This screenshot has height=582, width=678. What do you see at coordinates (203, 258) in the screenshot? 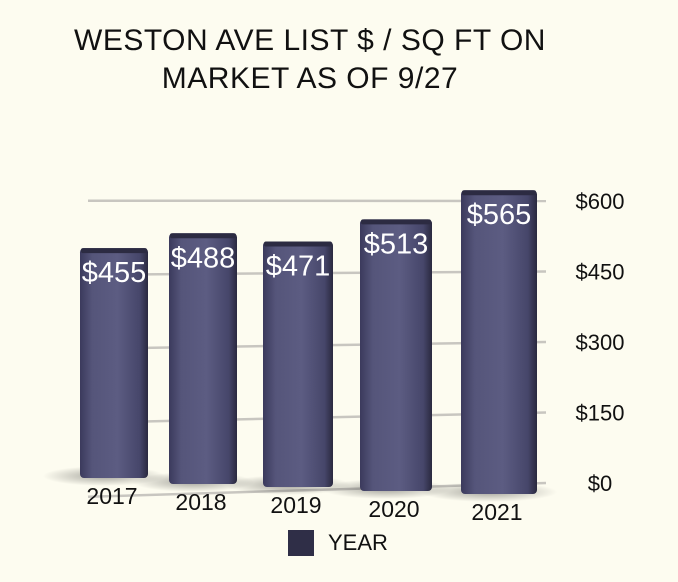
I see `data-label: $488` at bounding box center [203, 258].